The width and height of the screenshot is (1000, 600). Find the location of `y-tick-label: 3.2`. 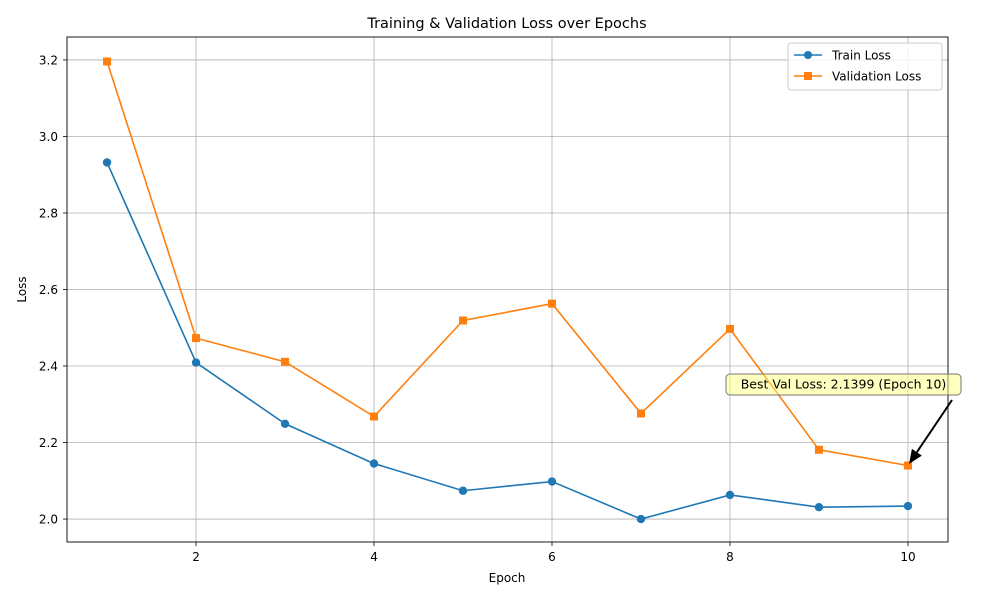

y-tick-label: 3.2 is located at coordinates (48, 60).